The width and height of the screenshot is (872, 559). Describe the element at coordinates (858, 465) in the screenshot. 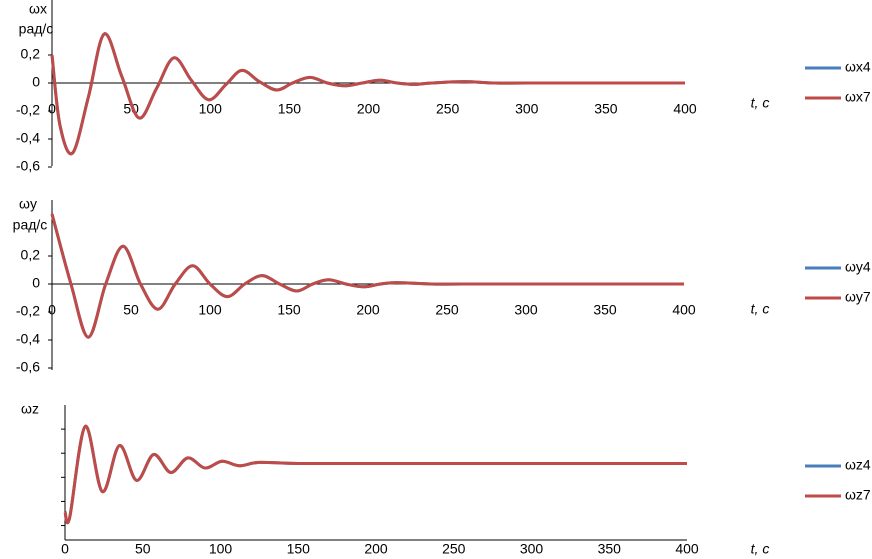

I see `legend-label: ωz4` at that location.